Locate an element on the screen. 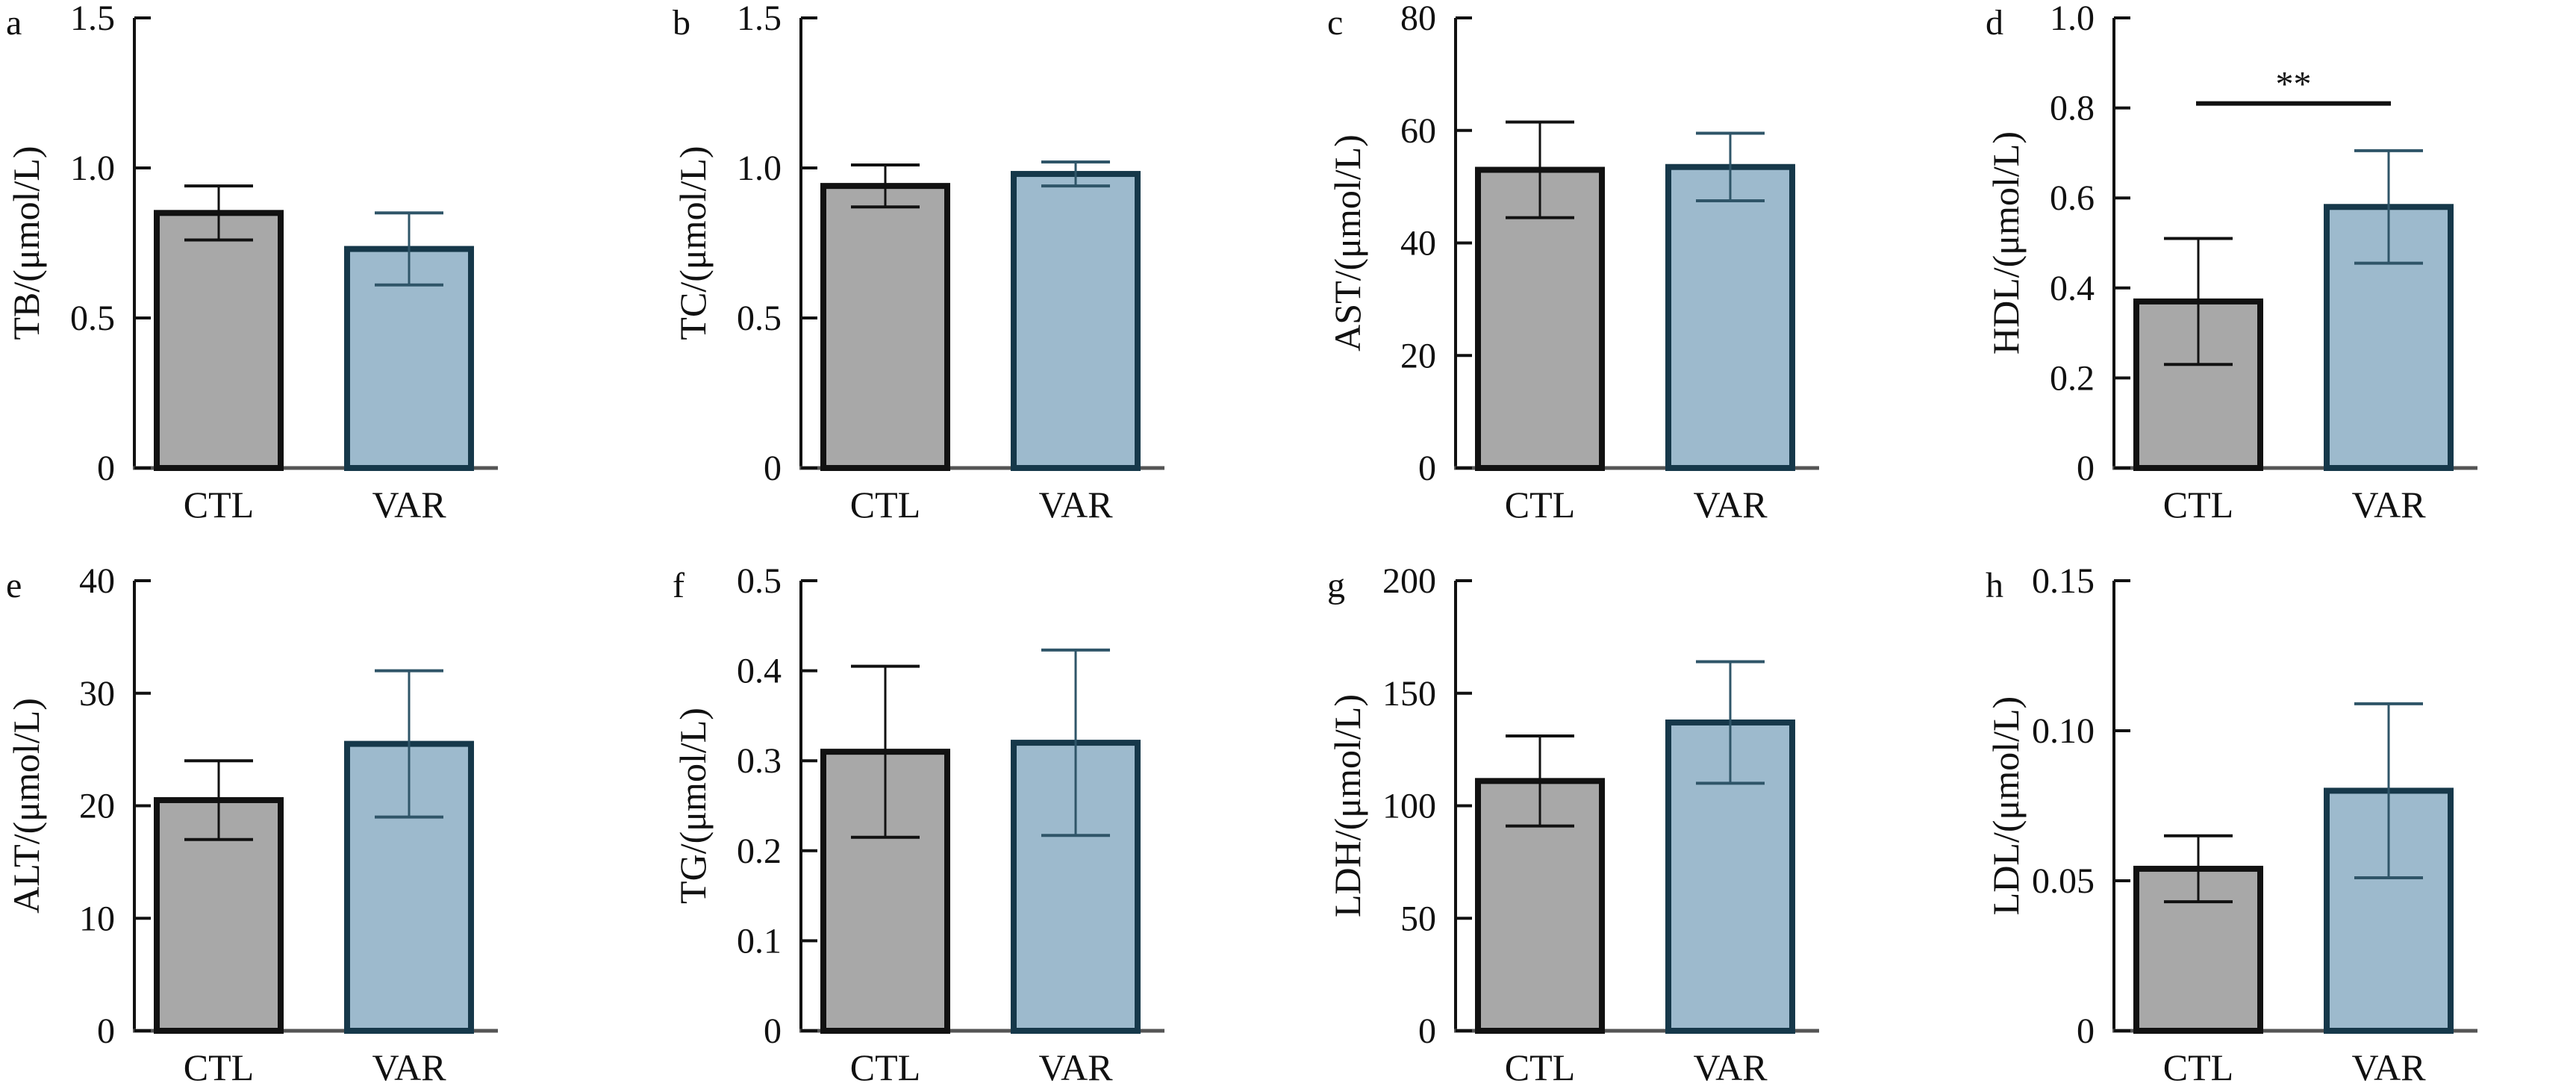  y-tick-label: 0.8 is located at coordinates (2072, 108).